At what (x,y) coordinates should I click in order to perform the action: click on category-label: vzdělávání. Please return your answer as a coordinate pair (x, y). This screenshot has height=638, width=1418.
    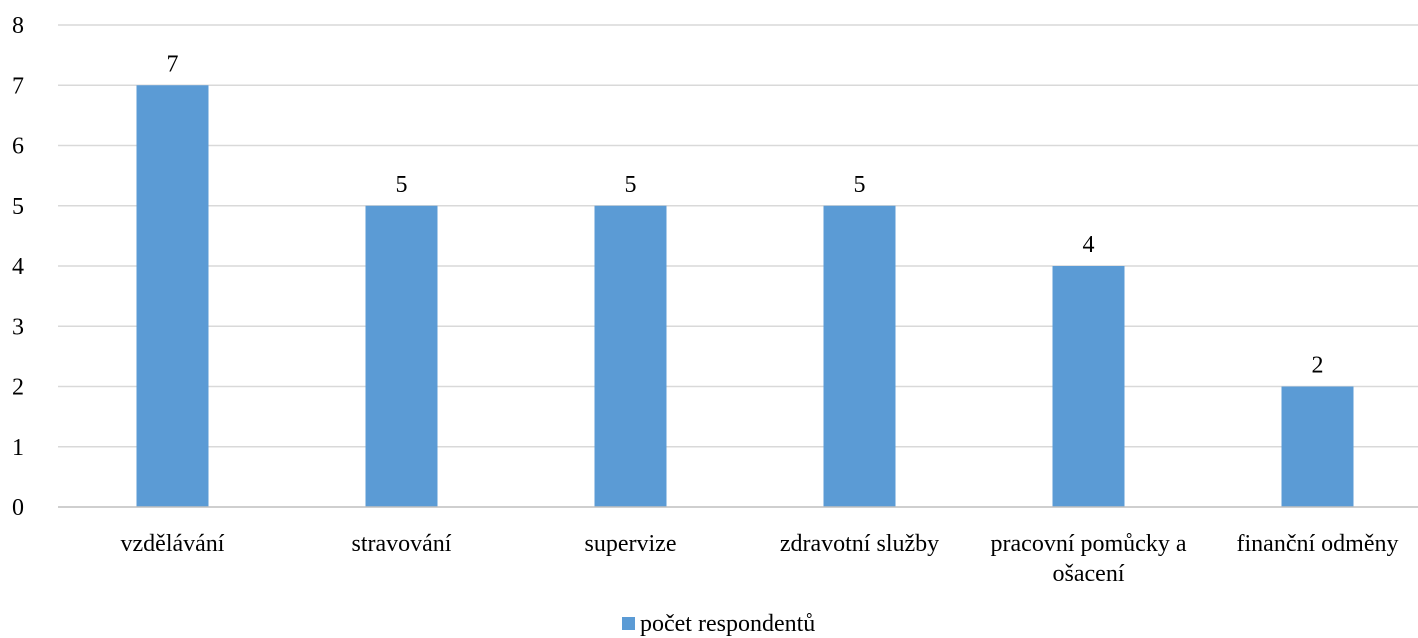
    Looking at the image, I should click on (173, 544).